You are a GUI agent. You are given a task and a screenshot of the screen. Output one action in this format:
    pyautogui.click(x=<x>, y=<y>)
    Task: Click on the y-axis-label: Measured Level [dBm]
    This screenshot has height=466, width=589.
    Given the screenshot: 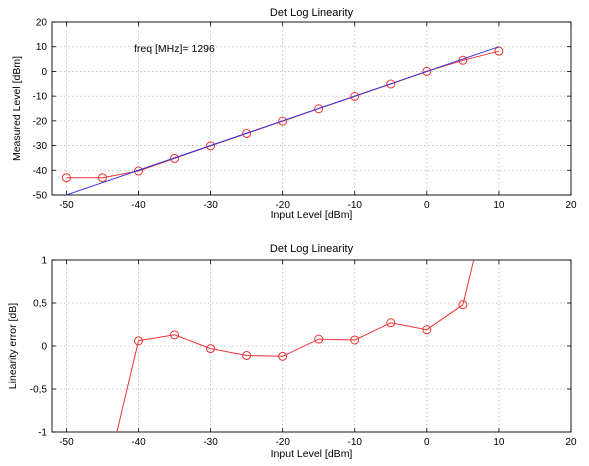 What is the action you would take?
    pyautogui.click(x=17, y=108)
    